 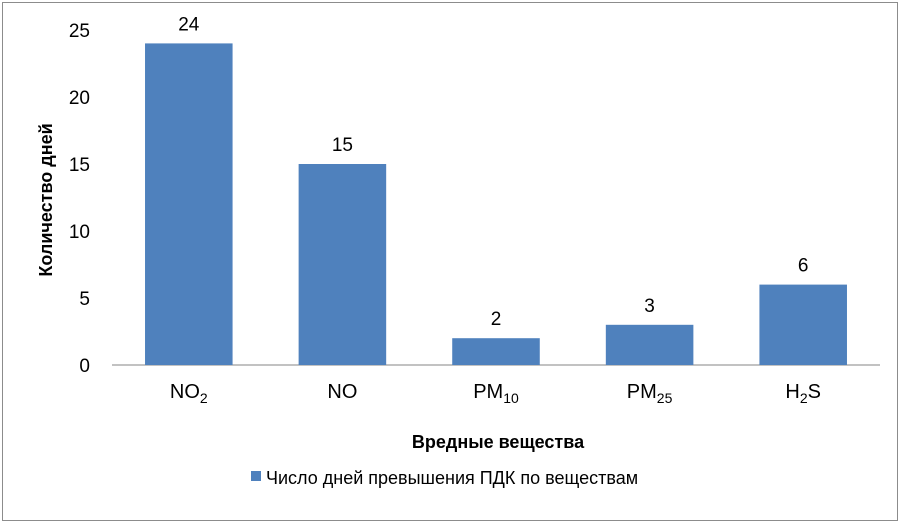 I want to click on legend-swatch, so click(x=256, y=476).